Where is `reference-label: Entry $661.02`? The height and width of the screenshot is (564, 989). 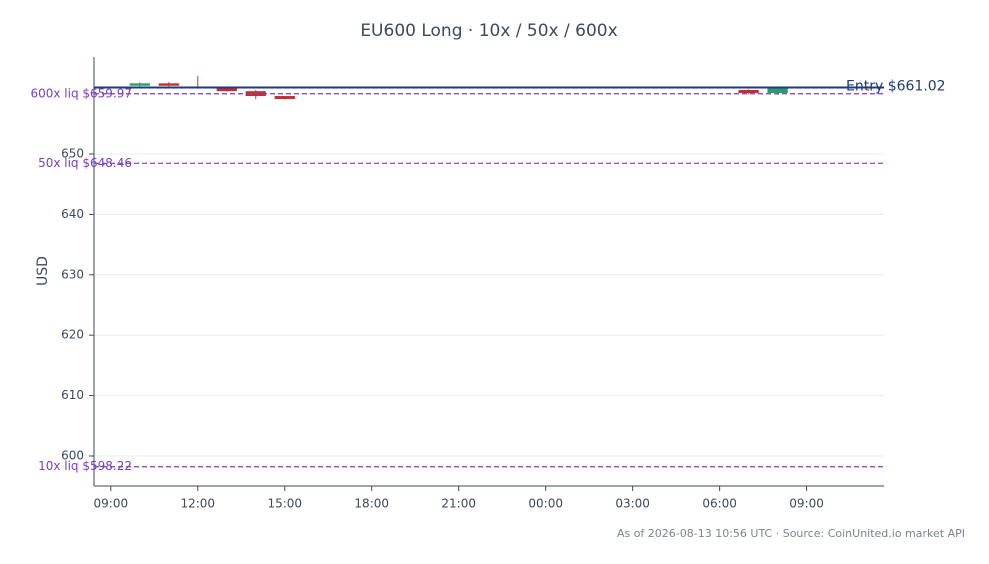 reference-label: Entry $661.02 is located at coordinates (896, 86).